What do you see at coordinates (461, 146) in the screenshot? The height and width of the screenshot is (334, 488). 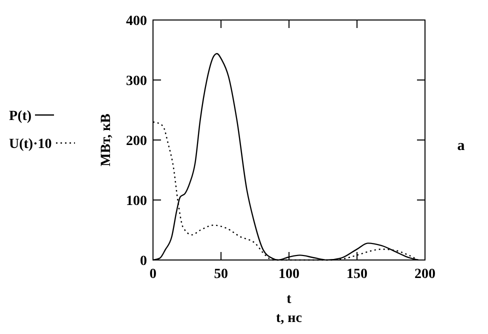 I see `text: а` at bounding box center [461, 146].